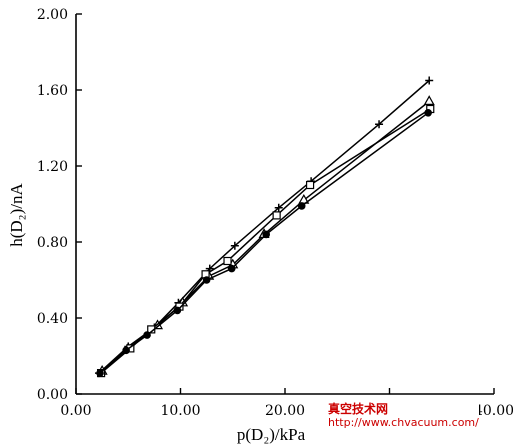  What do you see at coordinates (52, 15) in the screenshot?
I see `y-tick-label: 2.00` at bounding box center [52, 15].